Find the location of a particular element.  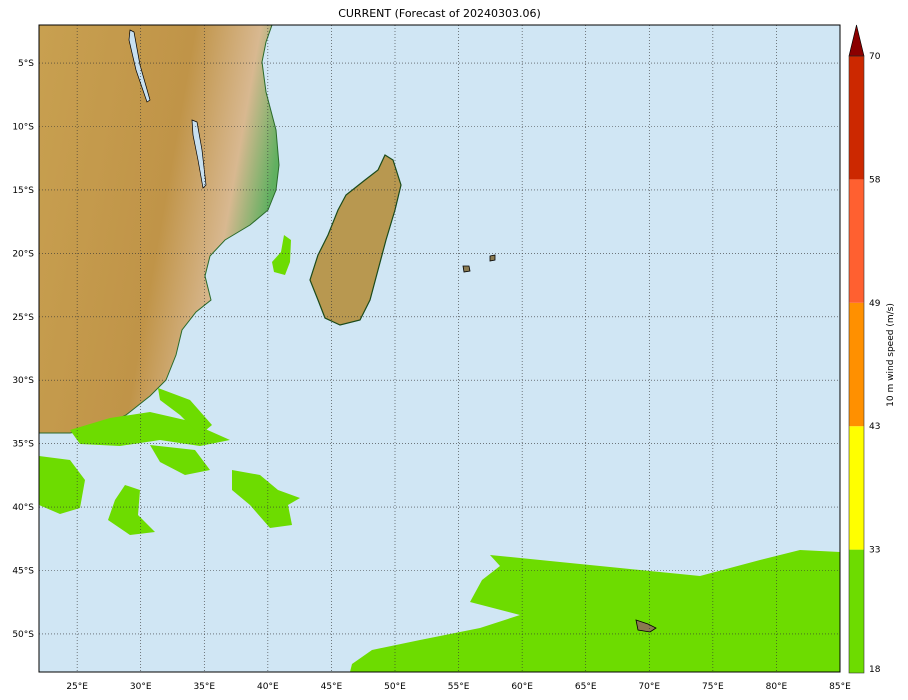

wind-area-southern-ocean is located at coordinates (595, 611).